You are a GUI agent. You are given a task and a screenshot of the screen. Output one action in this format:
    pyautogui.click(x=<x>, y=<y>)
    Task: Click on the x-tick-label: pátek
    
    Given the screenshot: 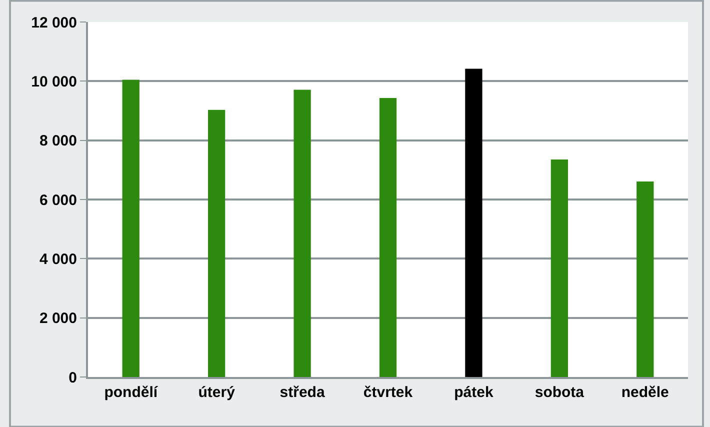 What is the action you would take?
    pyautogui.click(x=474, y=392)
    